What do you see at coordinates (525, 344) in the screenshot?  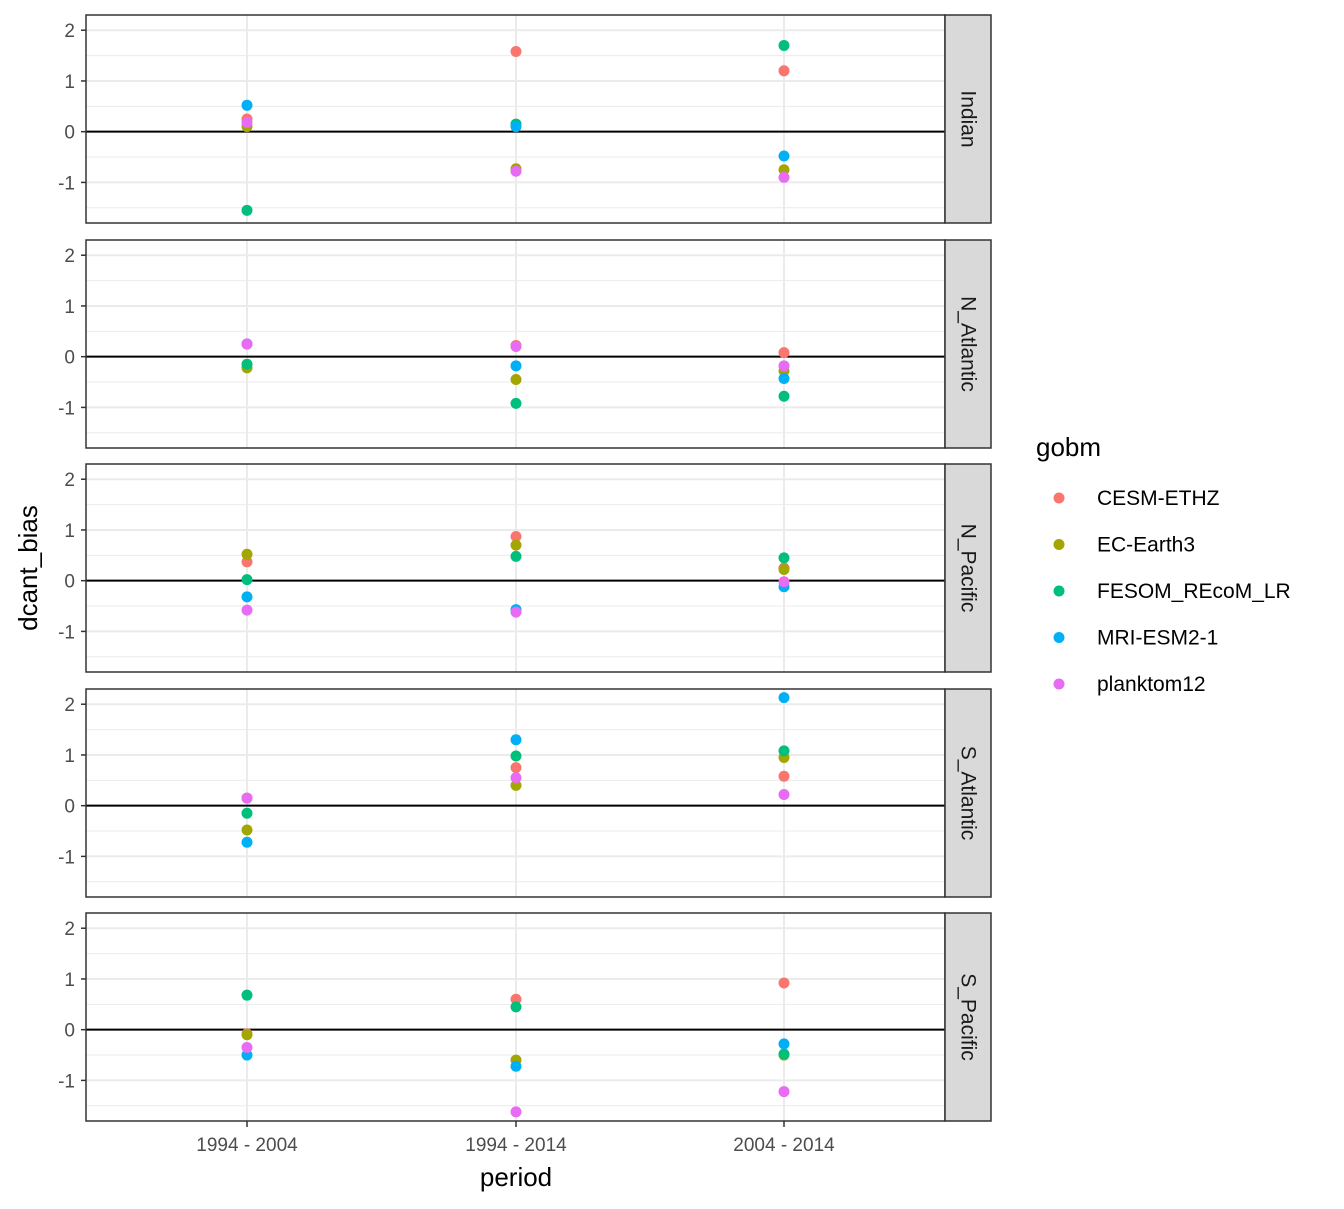 I see `facet-panel-n-atlantic: 2 1 0 -1 N_Atlantic` at bounding box center [525, 344].